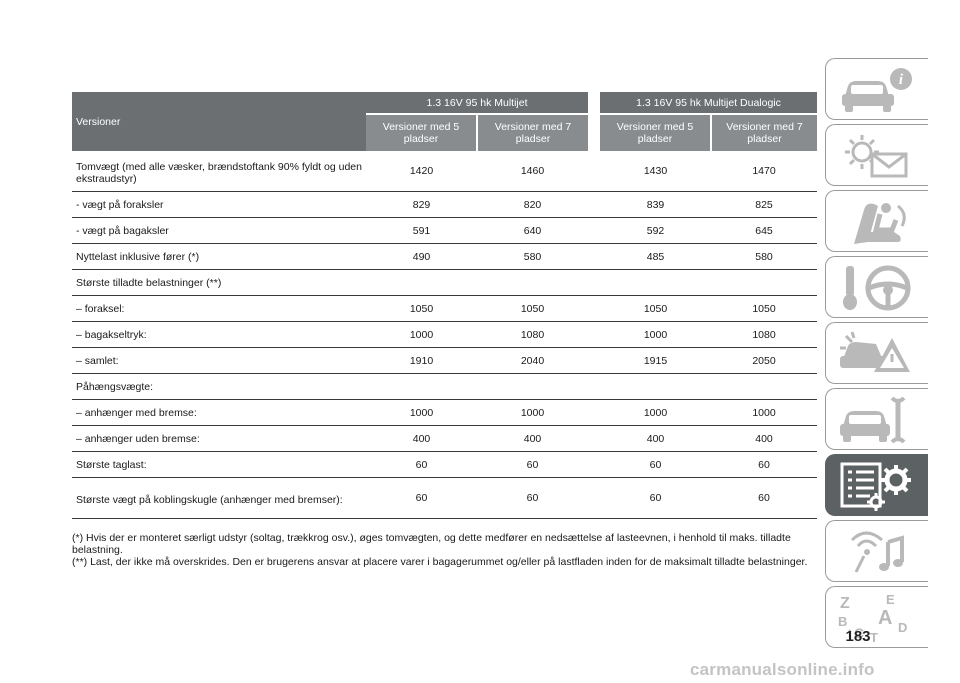 The width and height of the screenshot is (960, 683). Describe the element at coordinates (219, 204) in the screenshot. I see `row-label: - vægt på foraksler` at that location.